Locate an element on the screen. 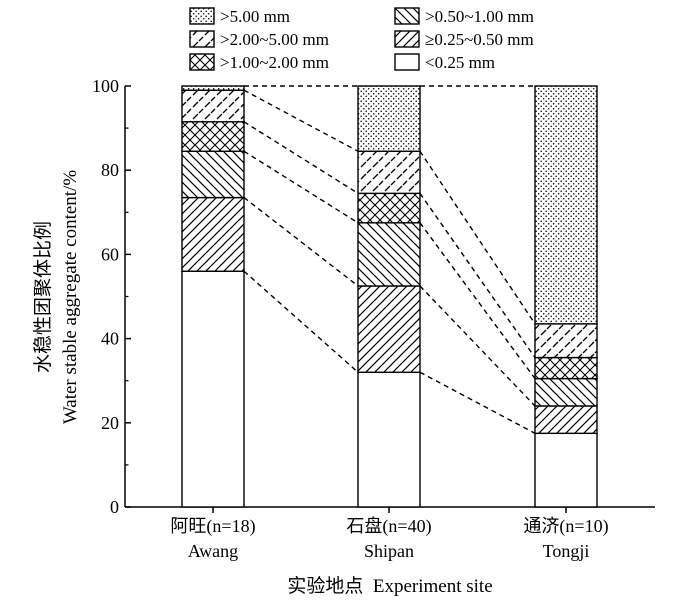 This screenshot has height=603, width=700. y-axis-label-en: Water stable aggregate content/% is located at coordinates (70, 297).